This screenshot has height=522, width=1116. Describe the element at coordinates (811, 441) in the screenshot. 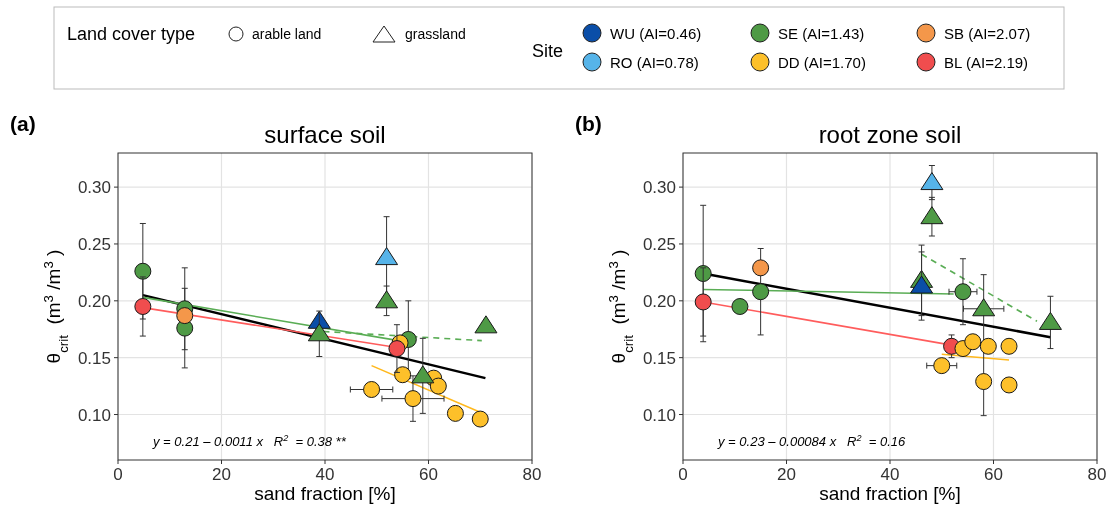

I see `annotation: y = 0.23 – 0.00084 x R$^{2}$ = 0.16` at that location.